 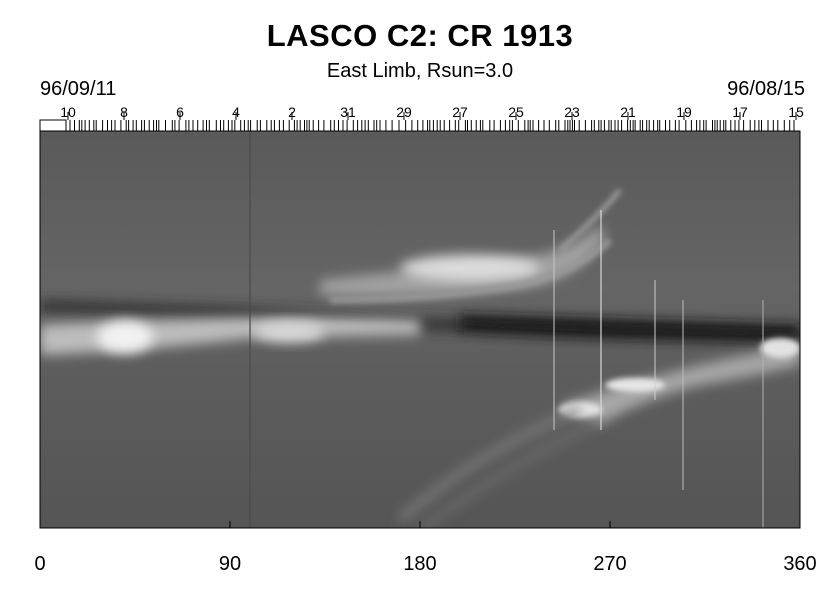 I want to click on x-tick-label: 360, so click(x=799, y=564).